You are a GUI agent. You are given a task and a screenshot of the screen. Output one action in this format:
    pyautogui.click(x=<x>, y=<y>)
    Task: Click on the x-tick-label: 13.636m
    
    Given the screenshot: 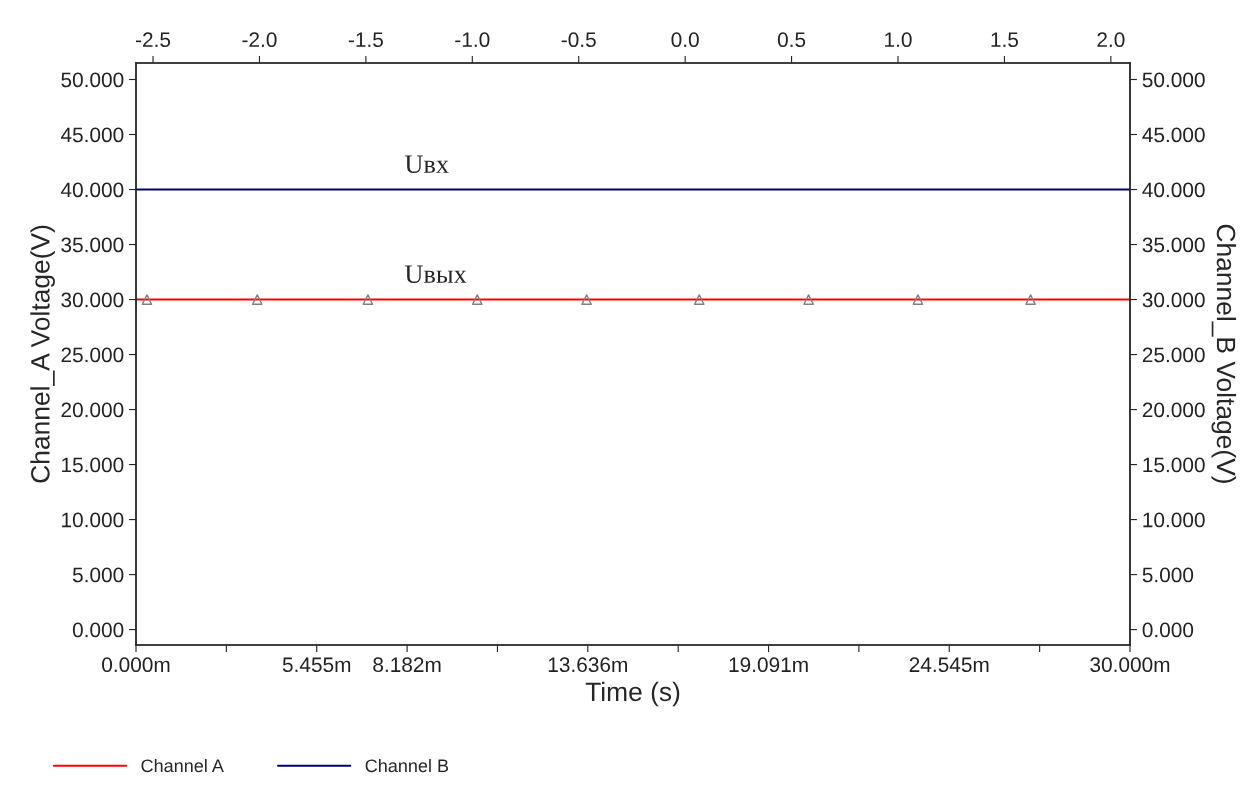 What is the action you would take?
    pyautogui.click(x=587, y=665)
    